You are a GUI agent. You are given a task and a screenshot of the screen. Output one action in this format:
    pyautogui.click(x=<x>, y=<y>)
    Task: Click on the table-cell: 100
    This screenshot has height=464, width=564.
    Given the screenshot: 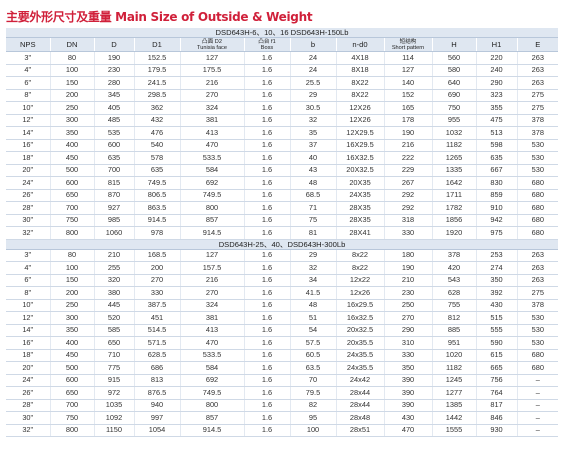 What is the action you would take?
    pyautogui.click(x=312, y=430)
    